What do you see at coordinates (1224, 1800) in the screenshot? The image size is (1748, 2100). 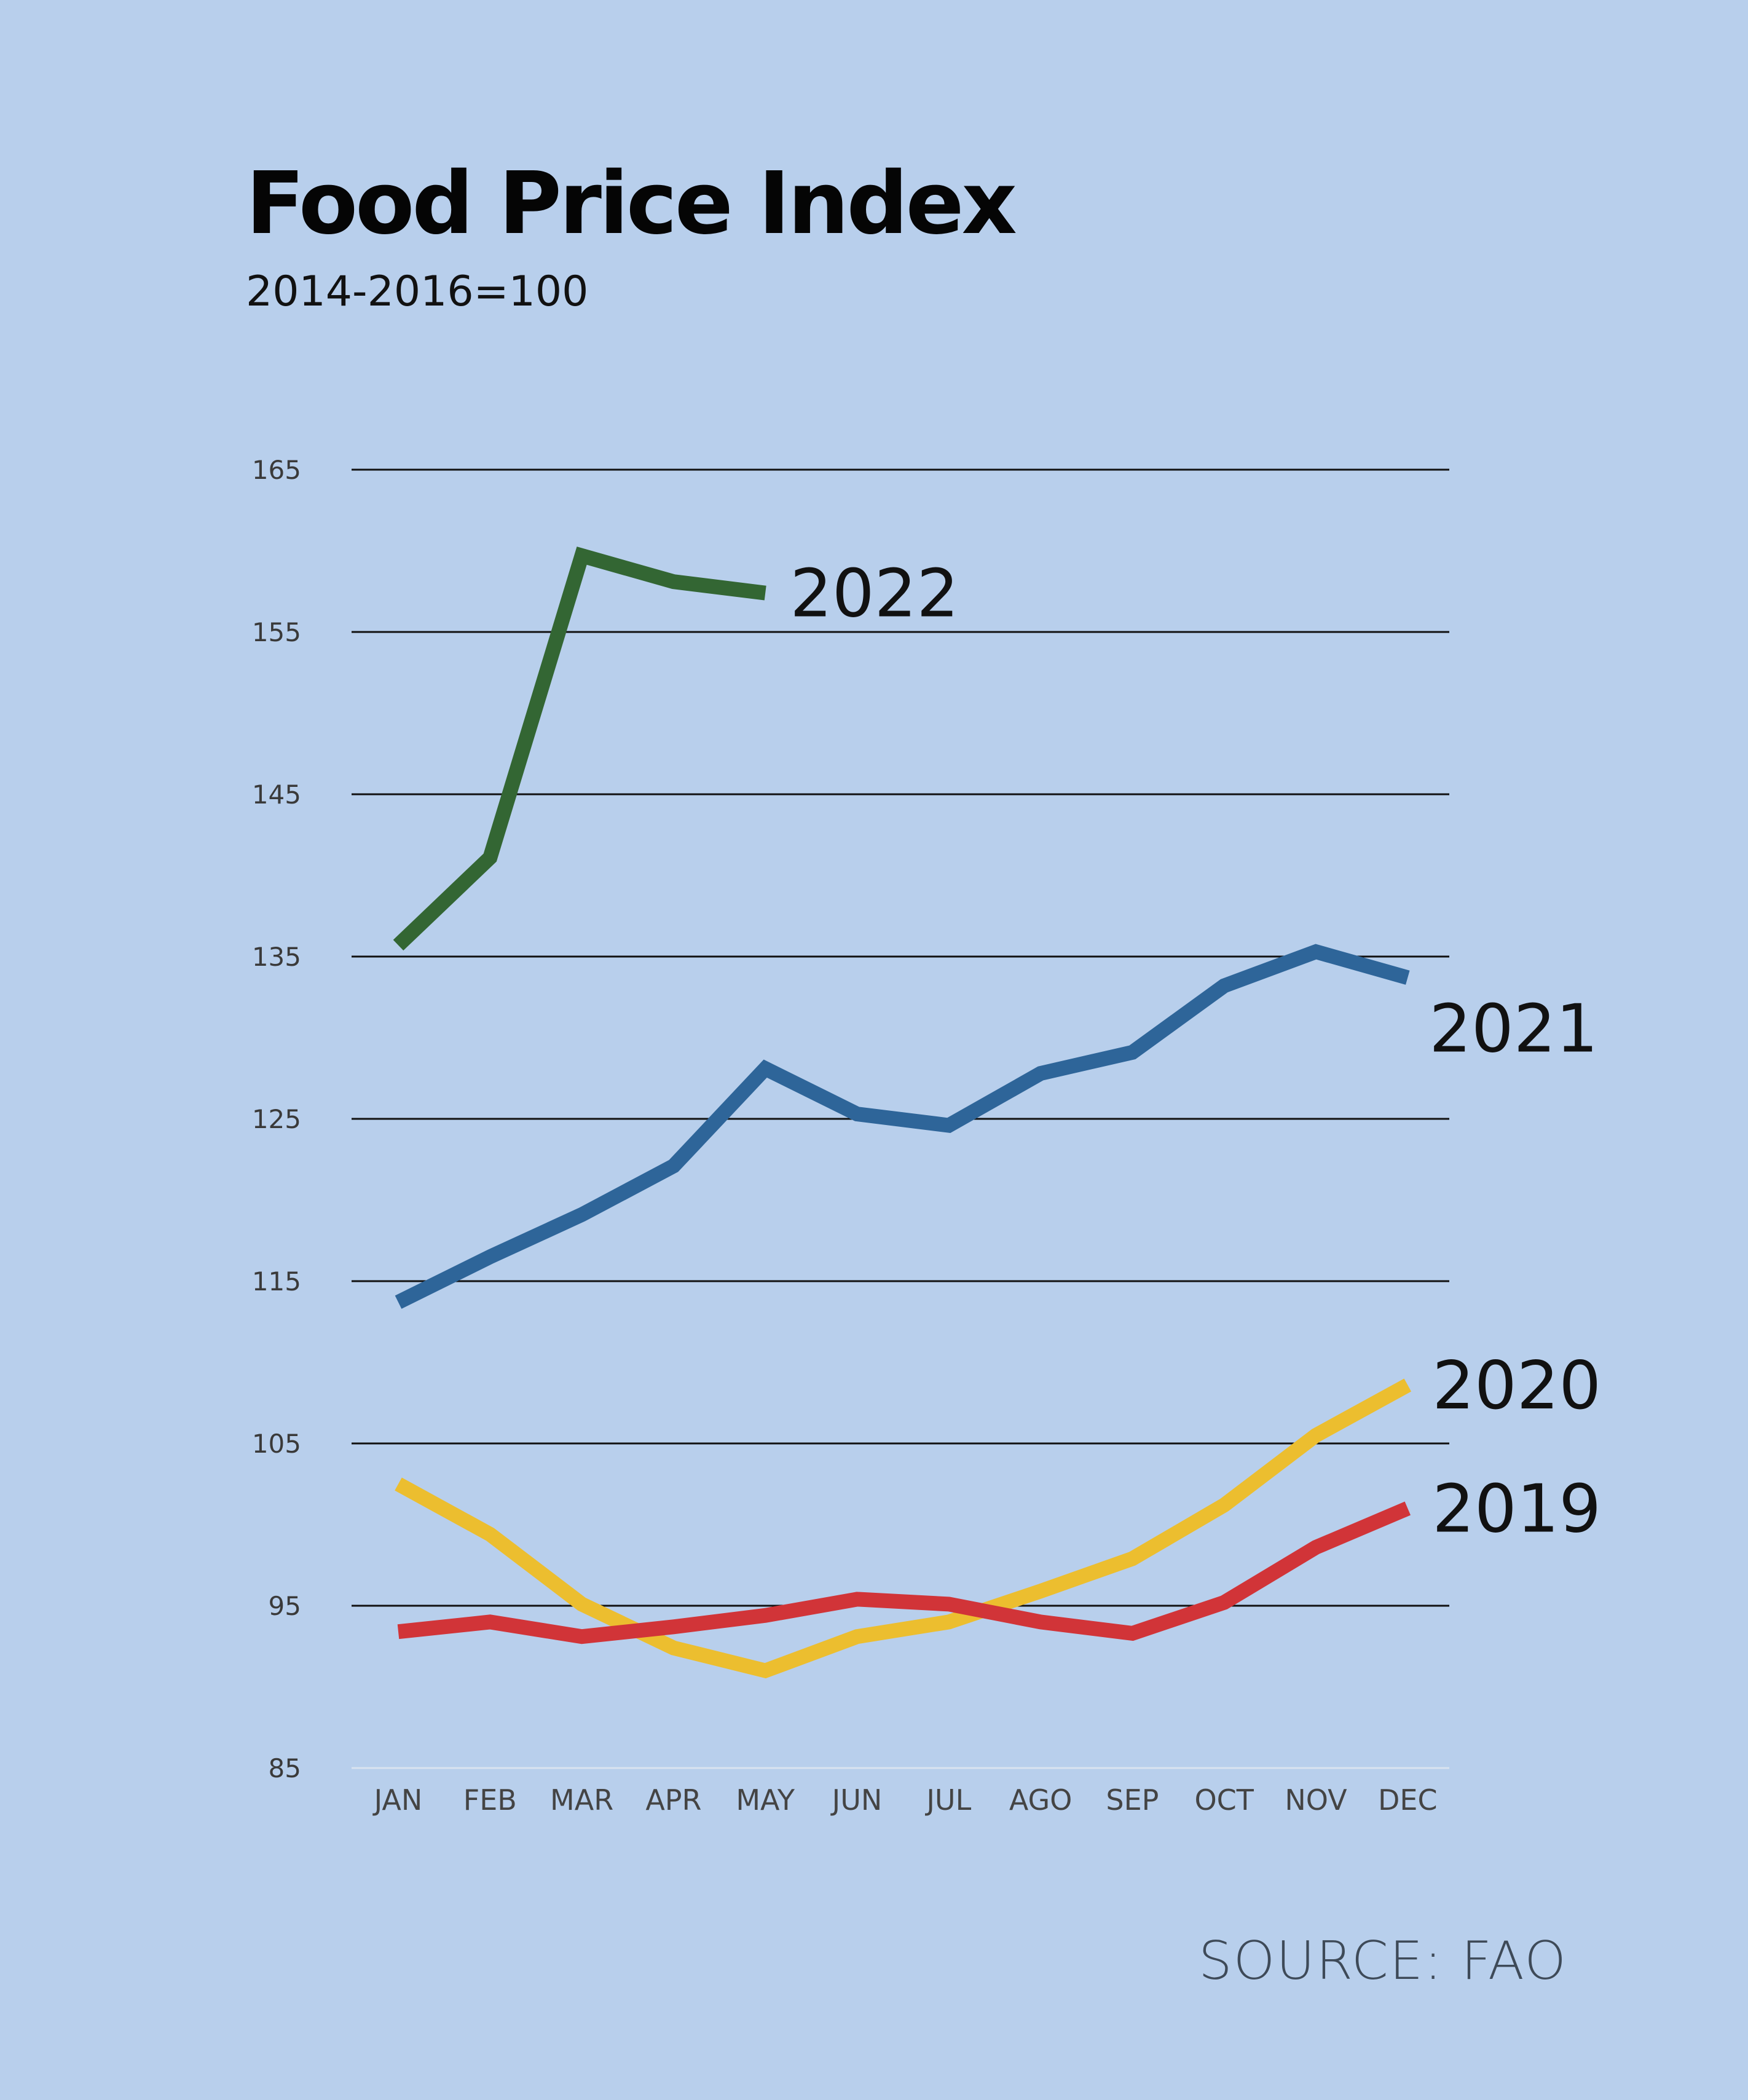 I see `x-tick-label: OCT` at bounding box center [1224, 1800].